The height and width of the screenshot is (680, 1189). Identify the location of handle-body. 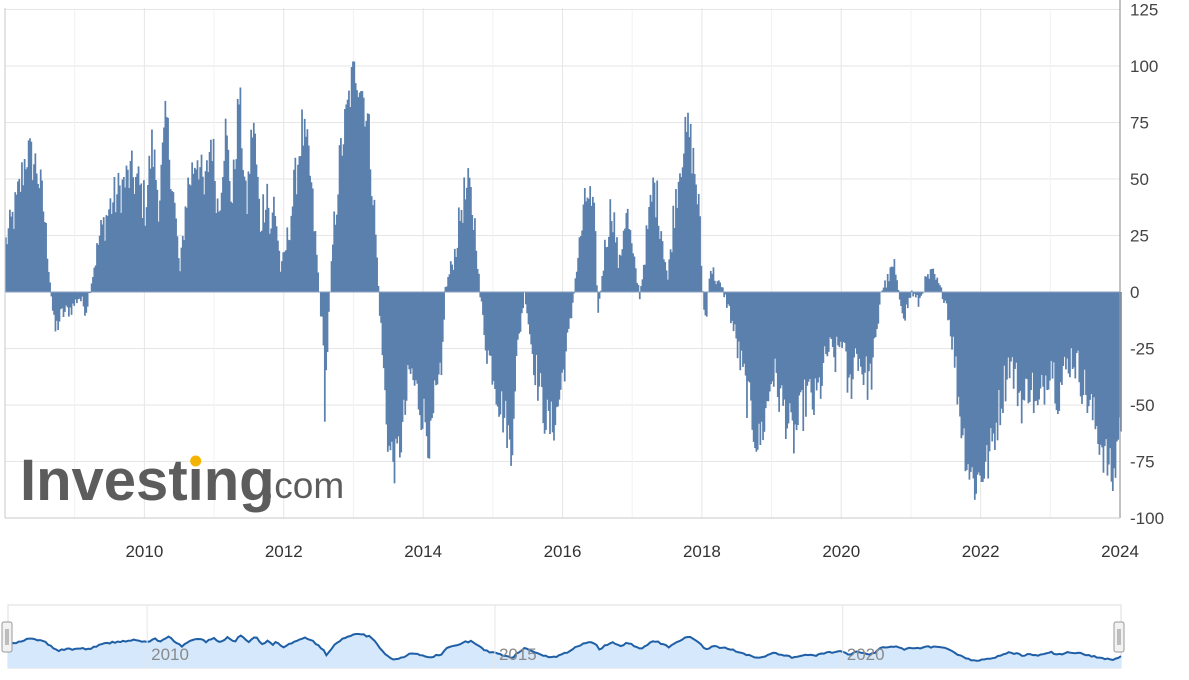
(1119, 637).